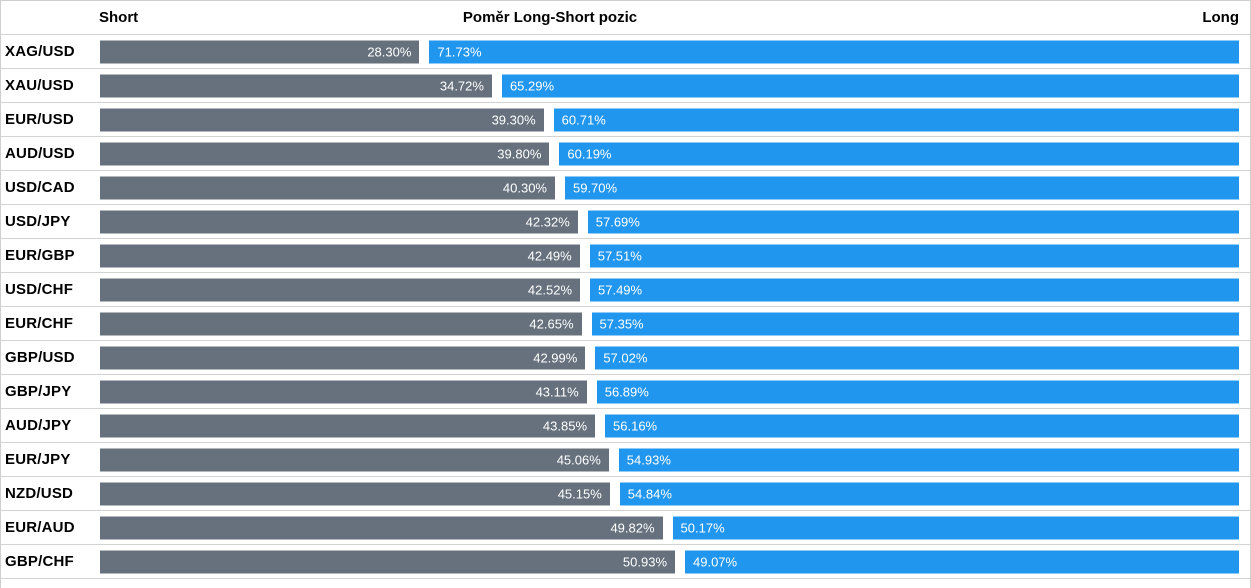 This screenshot has height=588, width=1251. I want to click on long-bar: 56.16%, so click(922, 425).